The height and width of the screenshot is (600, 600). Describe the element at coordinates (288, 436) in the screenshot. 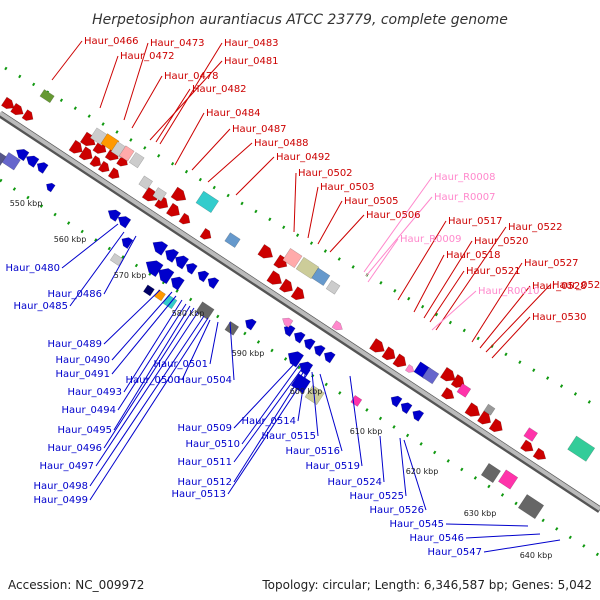

I see `gene-label: Haur_0515` at that location.